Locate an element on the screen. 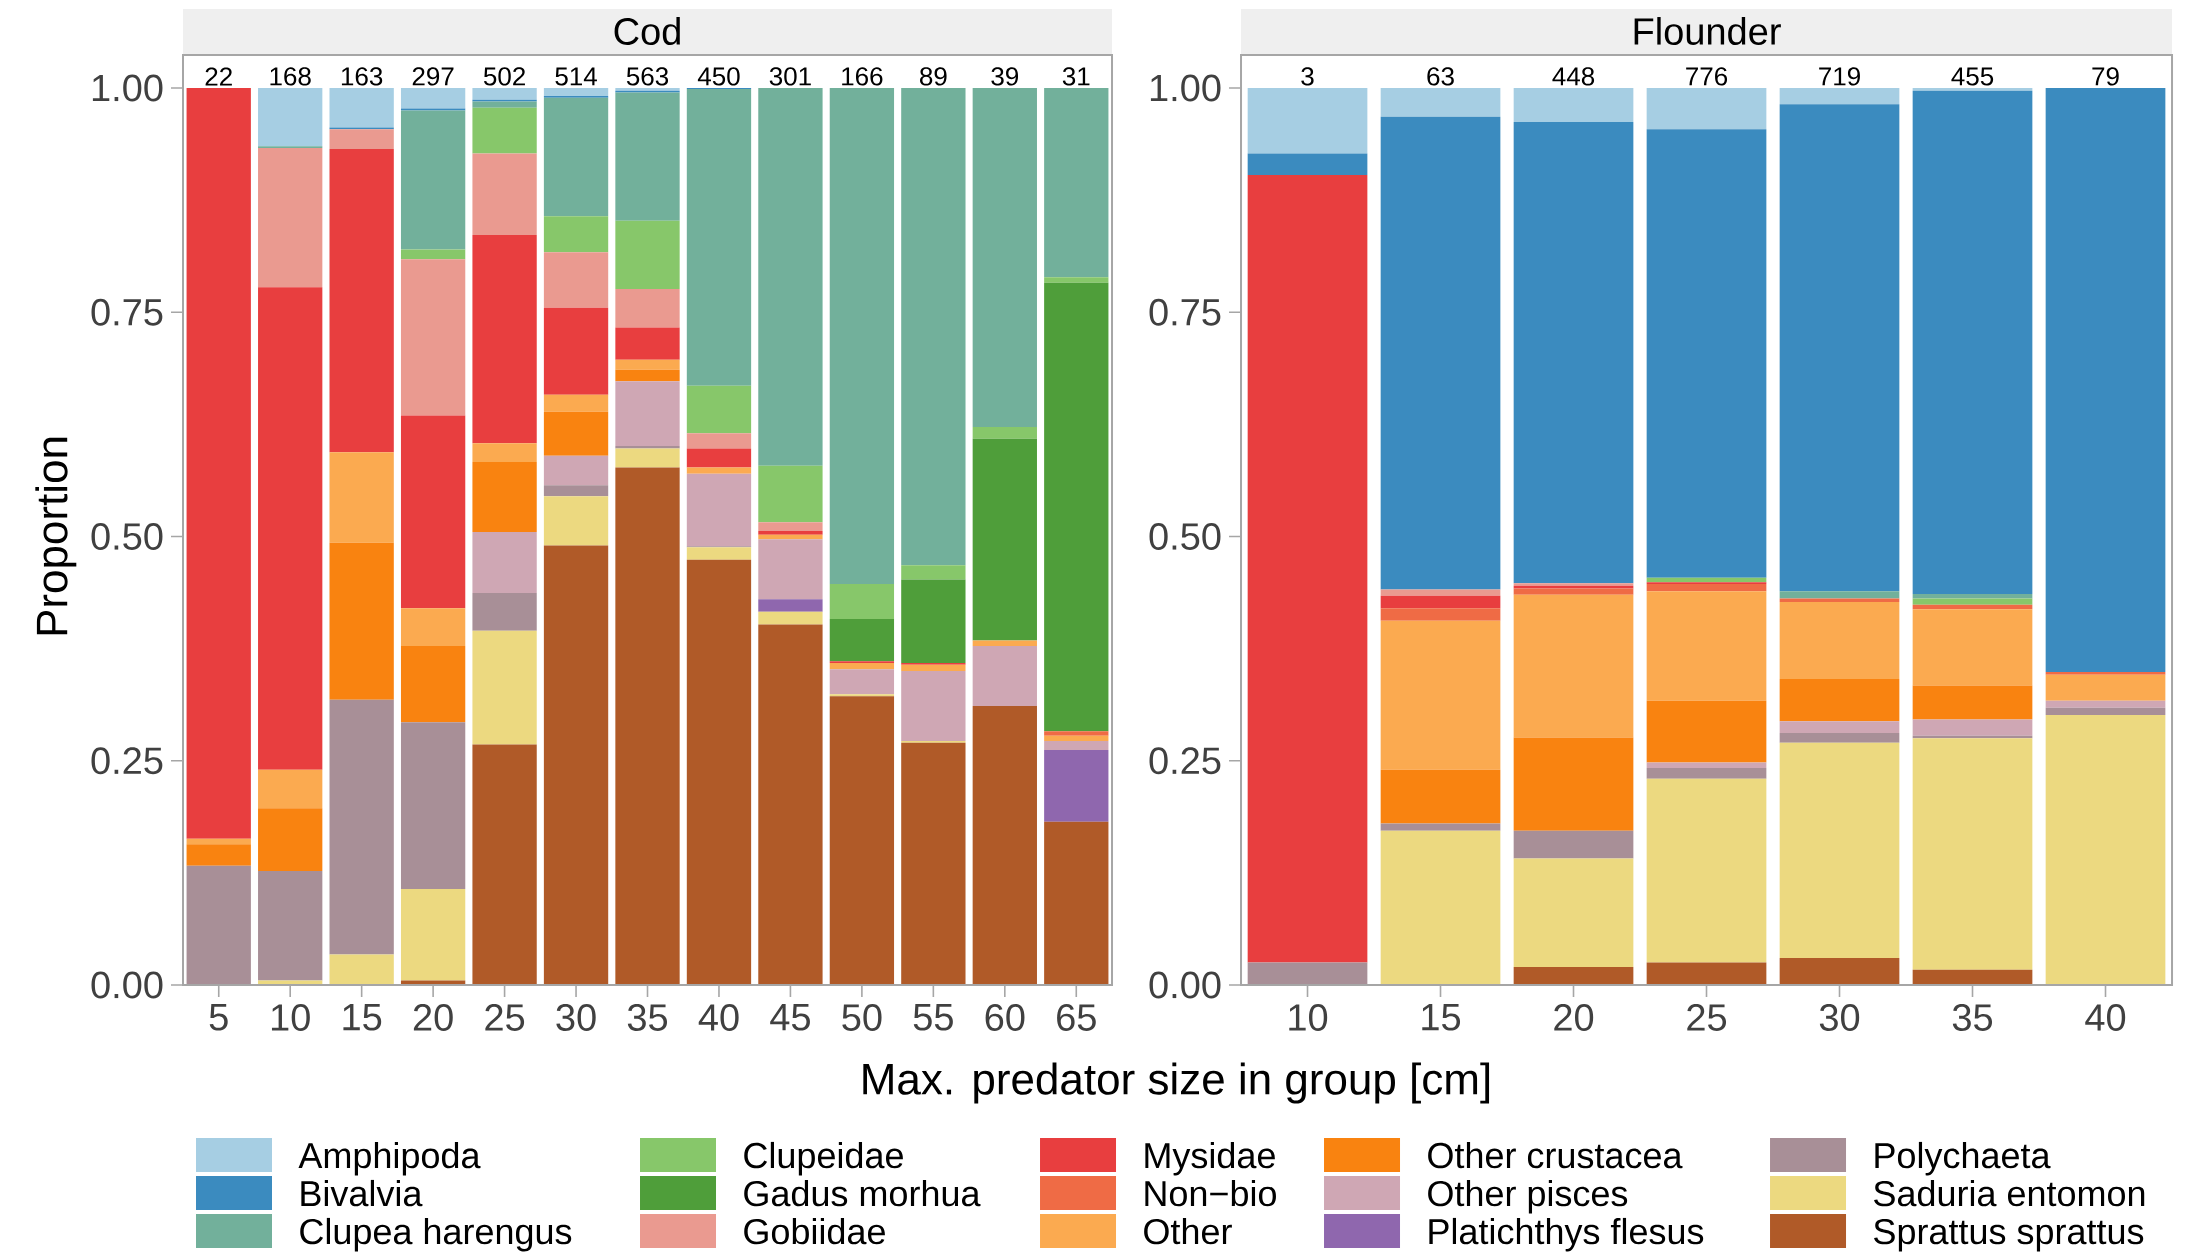 Image resolution: width=2206 pixels, height=1255 pixels. legend-label: Saduria entomon is located at coordinates (2009, 1193).